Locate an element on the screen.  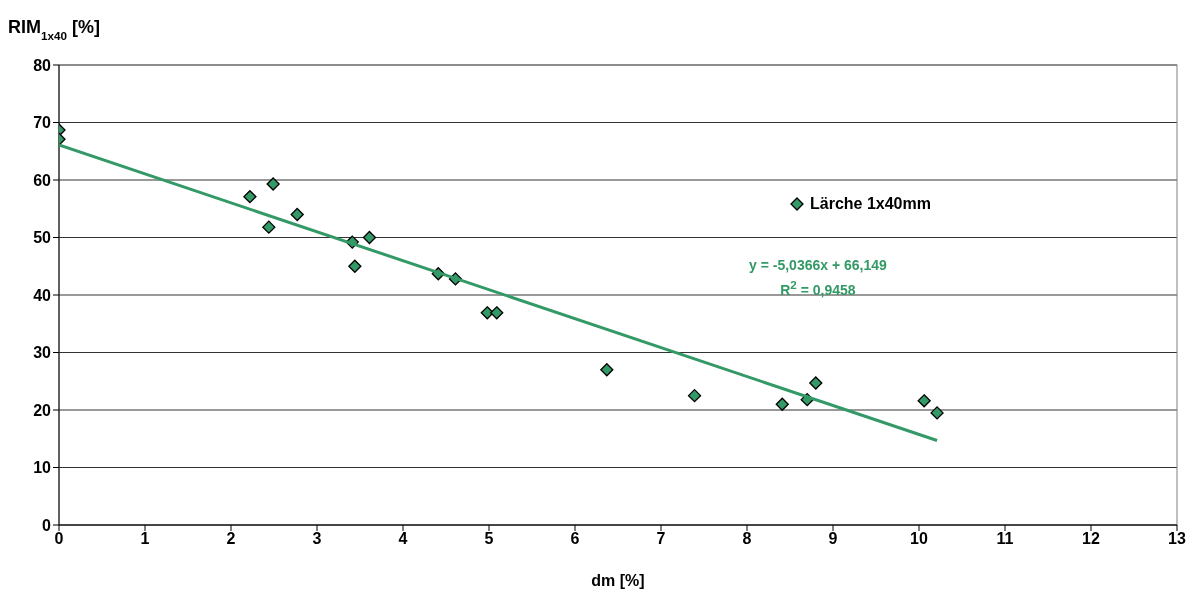
y-tick-label: 80 is located at coordinates (42, 65).